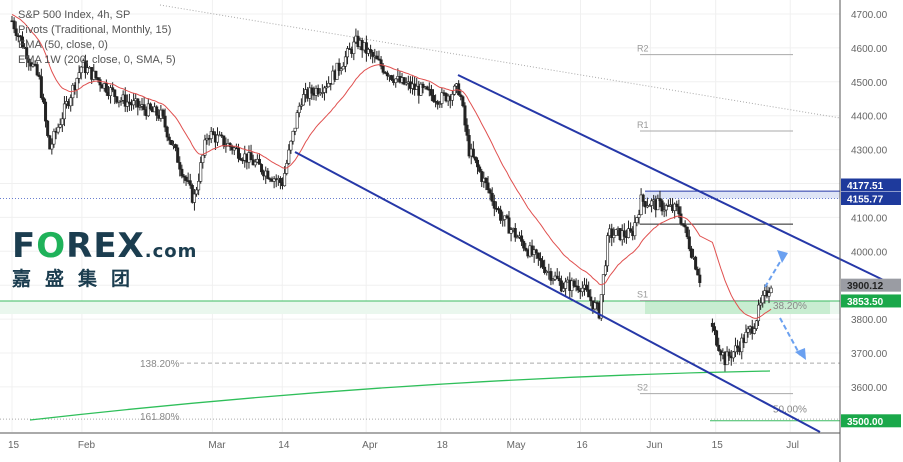 Image resolution: width=903 pixels, height=462 pixels. Describe the element at coordinates (782, 256) in the screenshot. I see `arrow-up-head-icon` at that location.